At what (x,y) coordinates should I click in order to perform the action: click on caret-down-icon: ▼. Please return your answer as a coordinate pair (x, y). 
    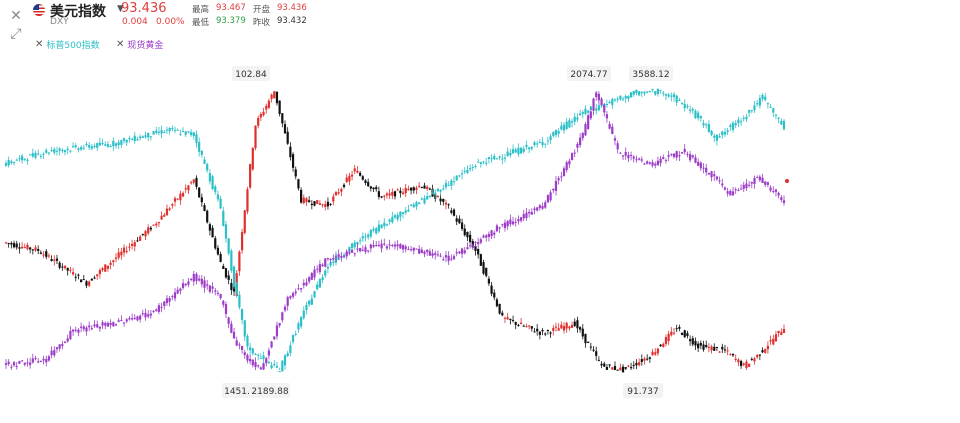
    Looking at the image, I should click on (120, 9).